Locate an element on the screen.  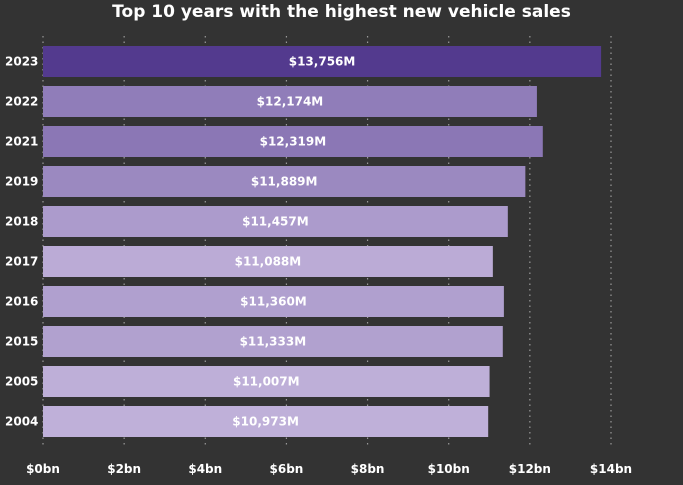
data-label: $11,088M is located at coordinates (268, 262).